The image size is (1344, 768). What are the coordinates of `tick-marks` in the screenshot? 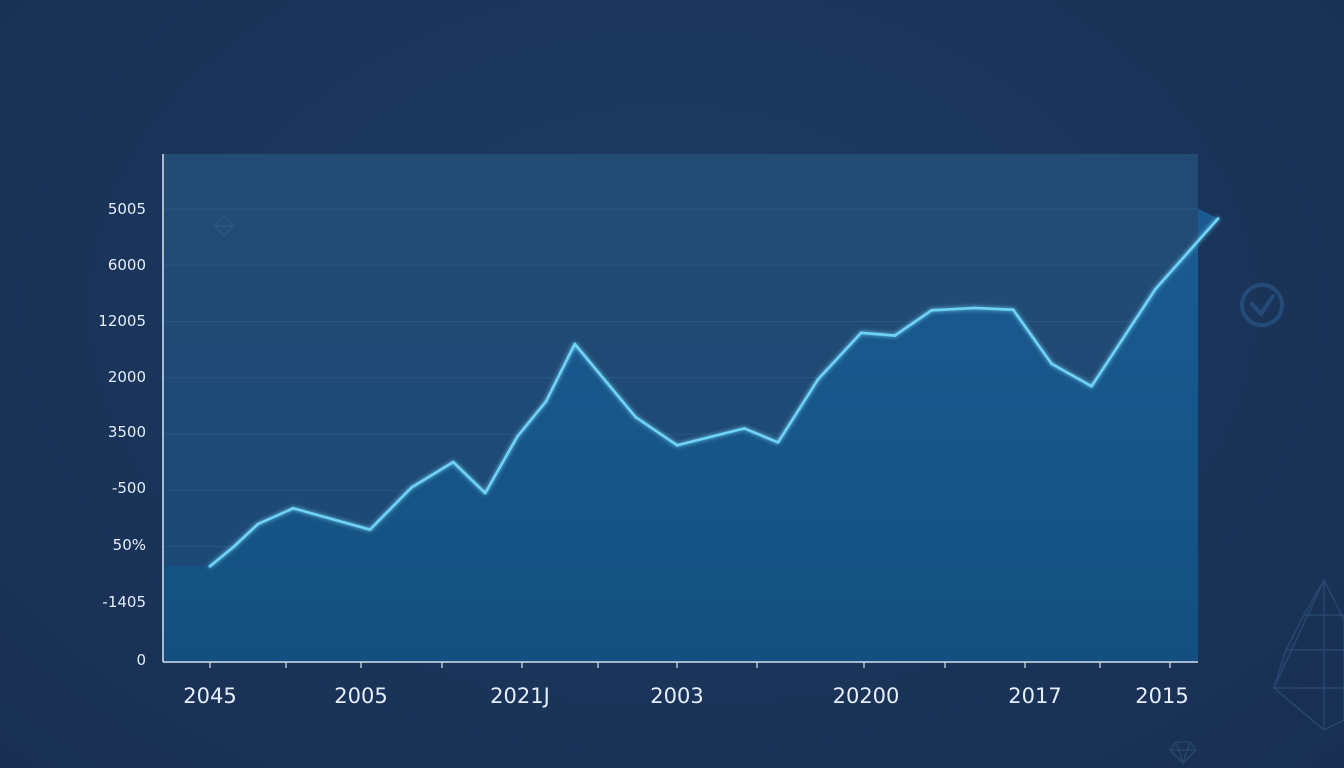 It's located at (690, 665).